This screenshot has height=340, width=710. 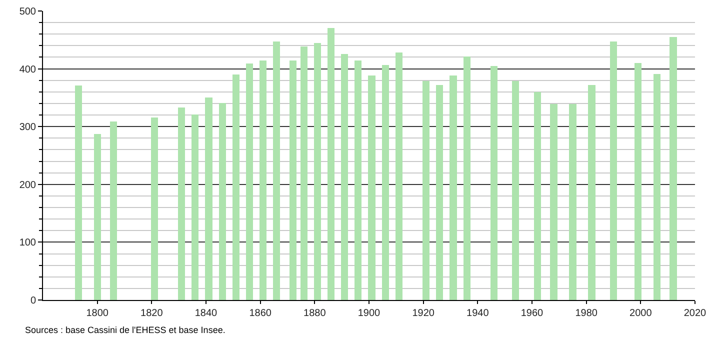 What do you see at coordinates (27, 185) in the screenshot?
I see `y-tick-label: 200` at bounding box center [27, 185].